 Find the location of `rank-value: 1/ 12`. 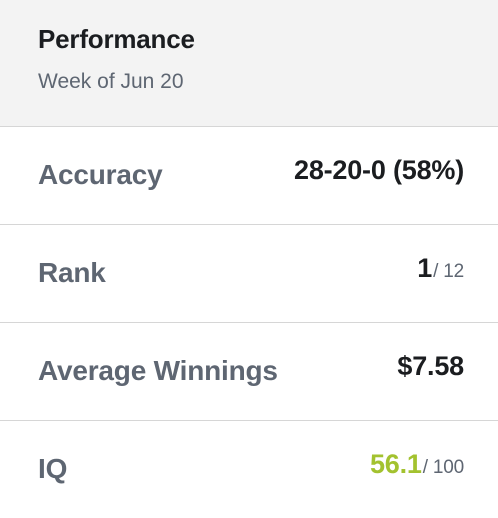

rank-value: 1/ 12 is located at coordinates (440, 268).